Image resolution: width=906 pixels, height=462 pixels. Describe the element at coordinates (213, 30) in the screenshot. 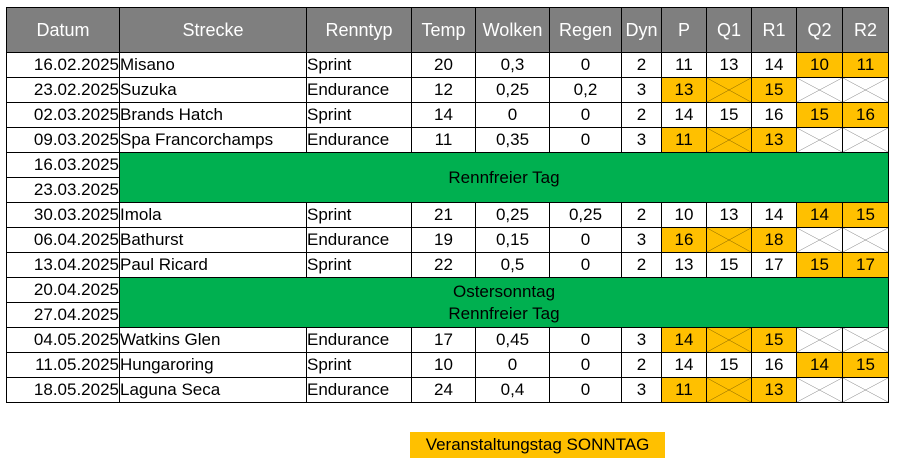

I see `col-header-track: Strecke` at that location.